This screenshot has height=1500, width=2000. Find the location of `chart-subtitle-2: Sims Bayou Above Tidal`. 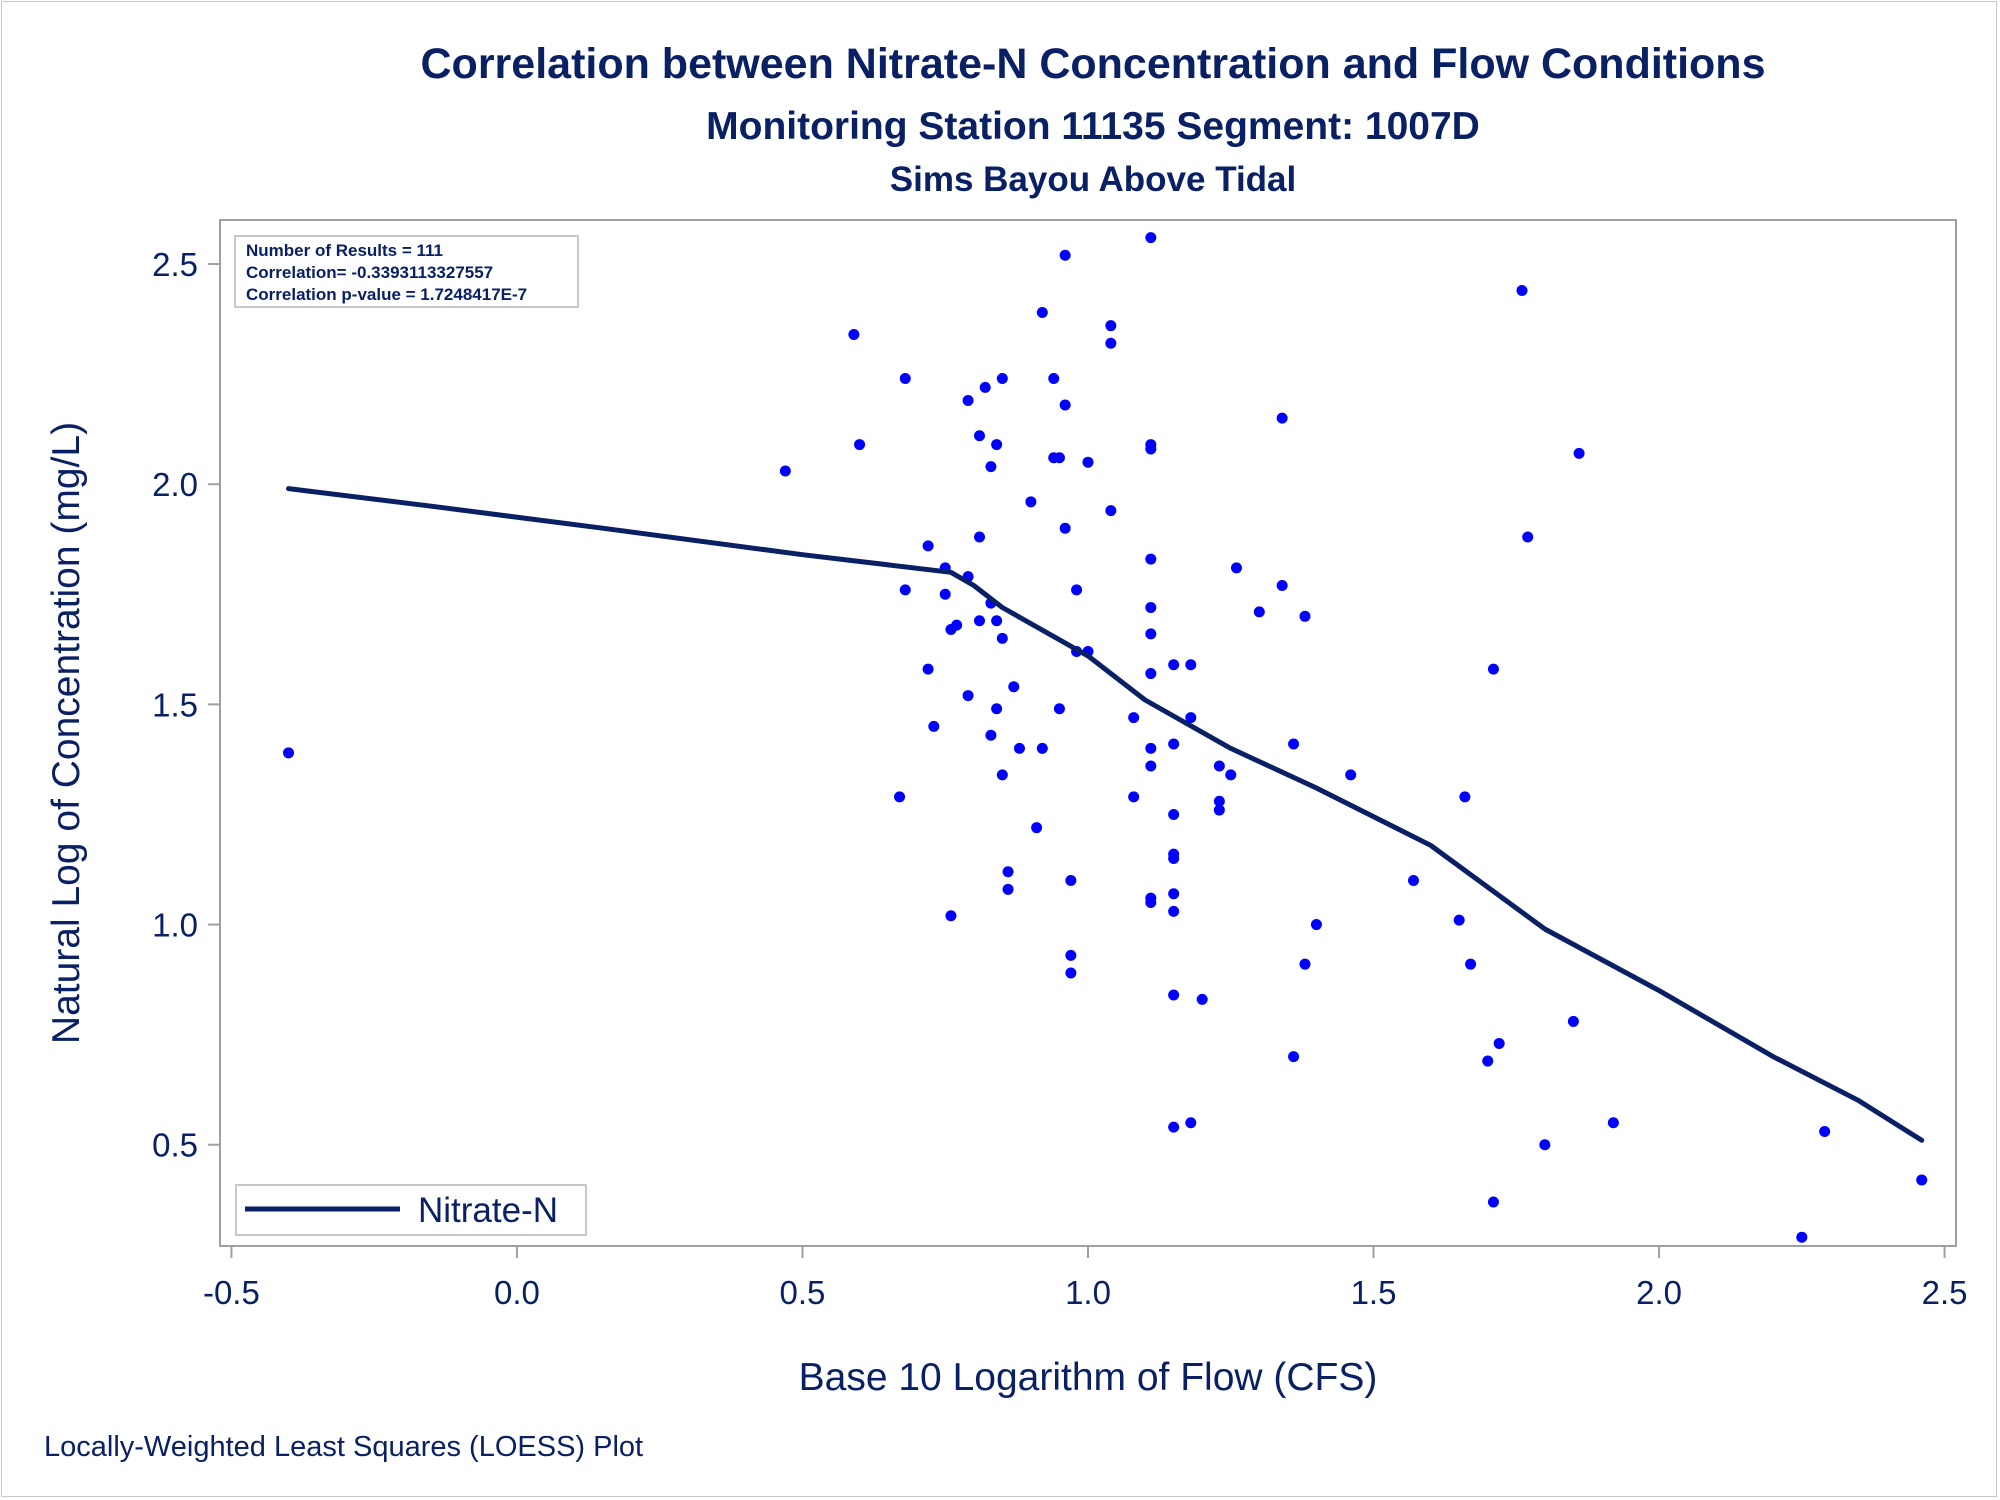

chart-subtitle-2: Sims Bayou Above Tidal is located at coordinates (1093, 179).